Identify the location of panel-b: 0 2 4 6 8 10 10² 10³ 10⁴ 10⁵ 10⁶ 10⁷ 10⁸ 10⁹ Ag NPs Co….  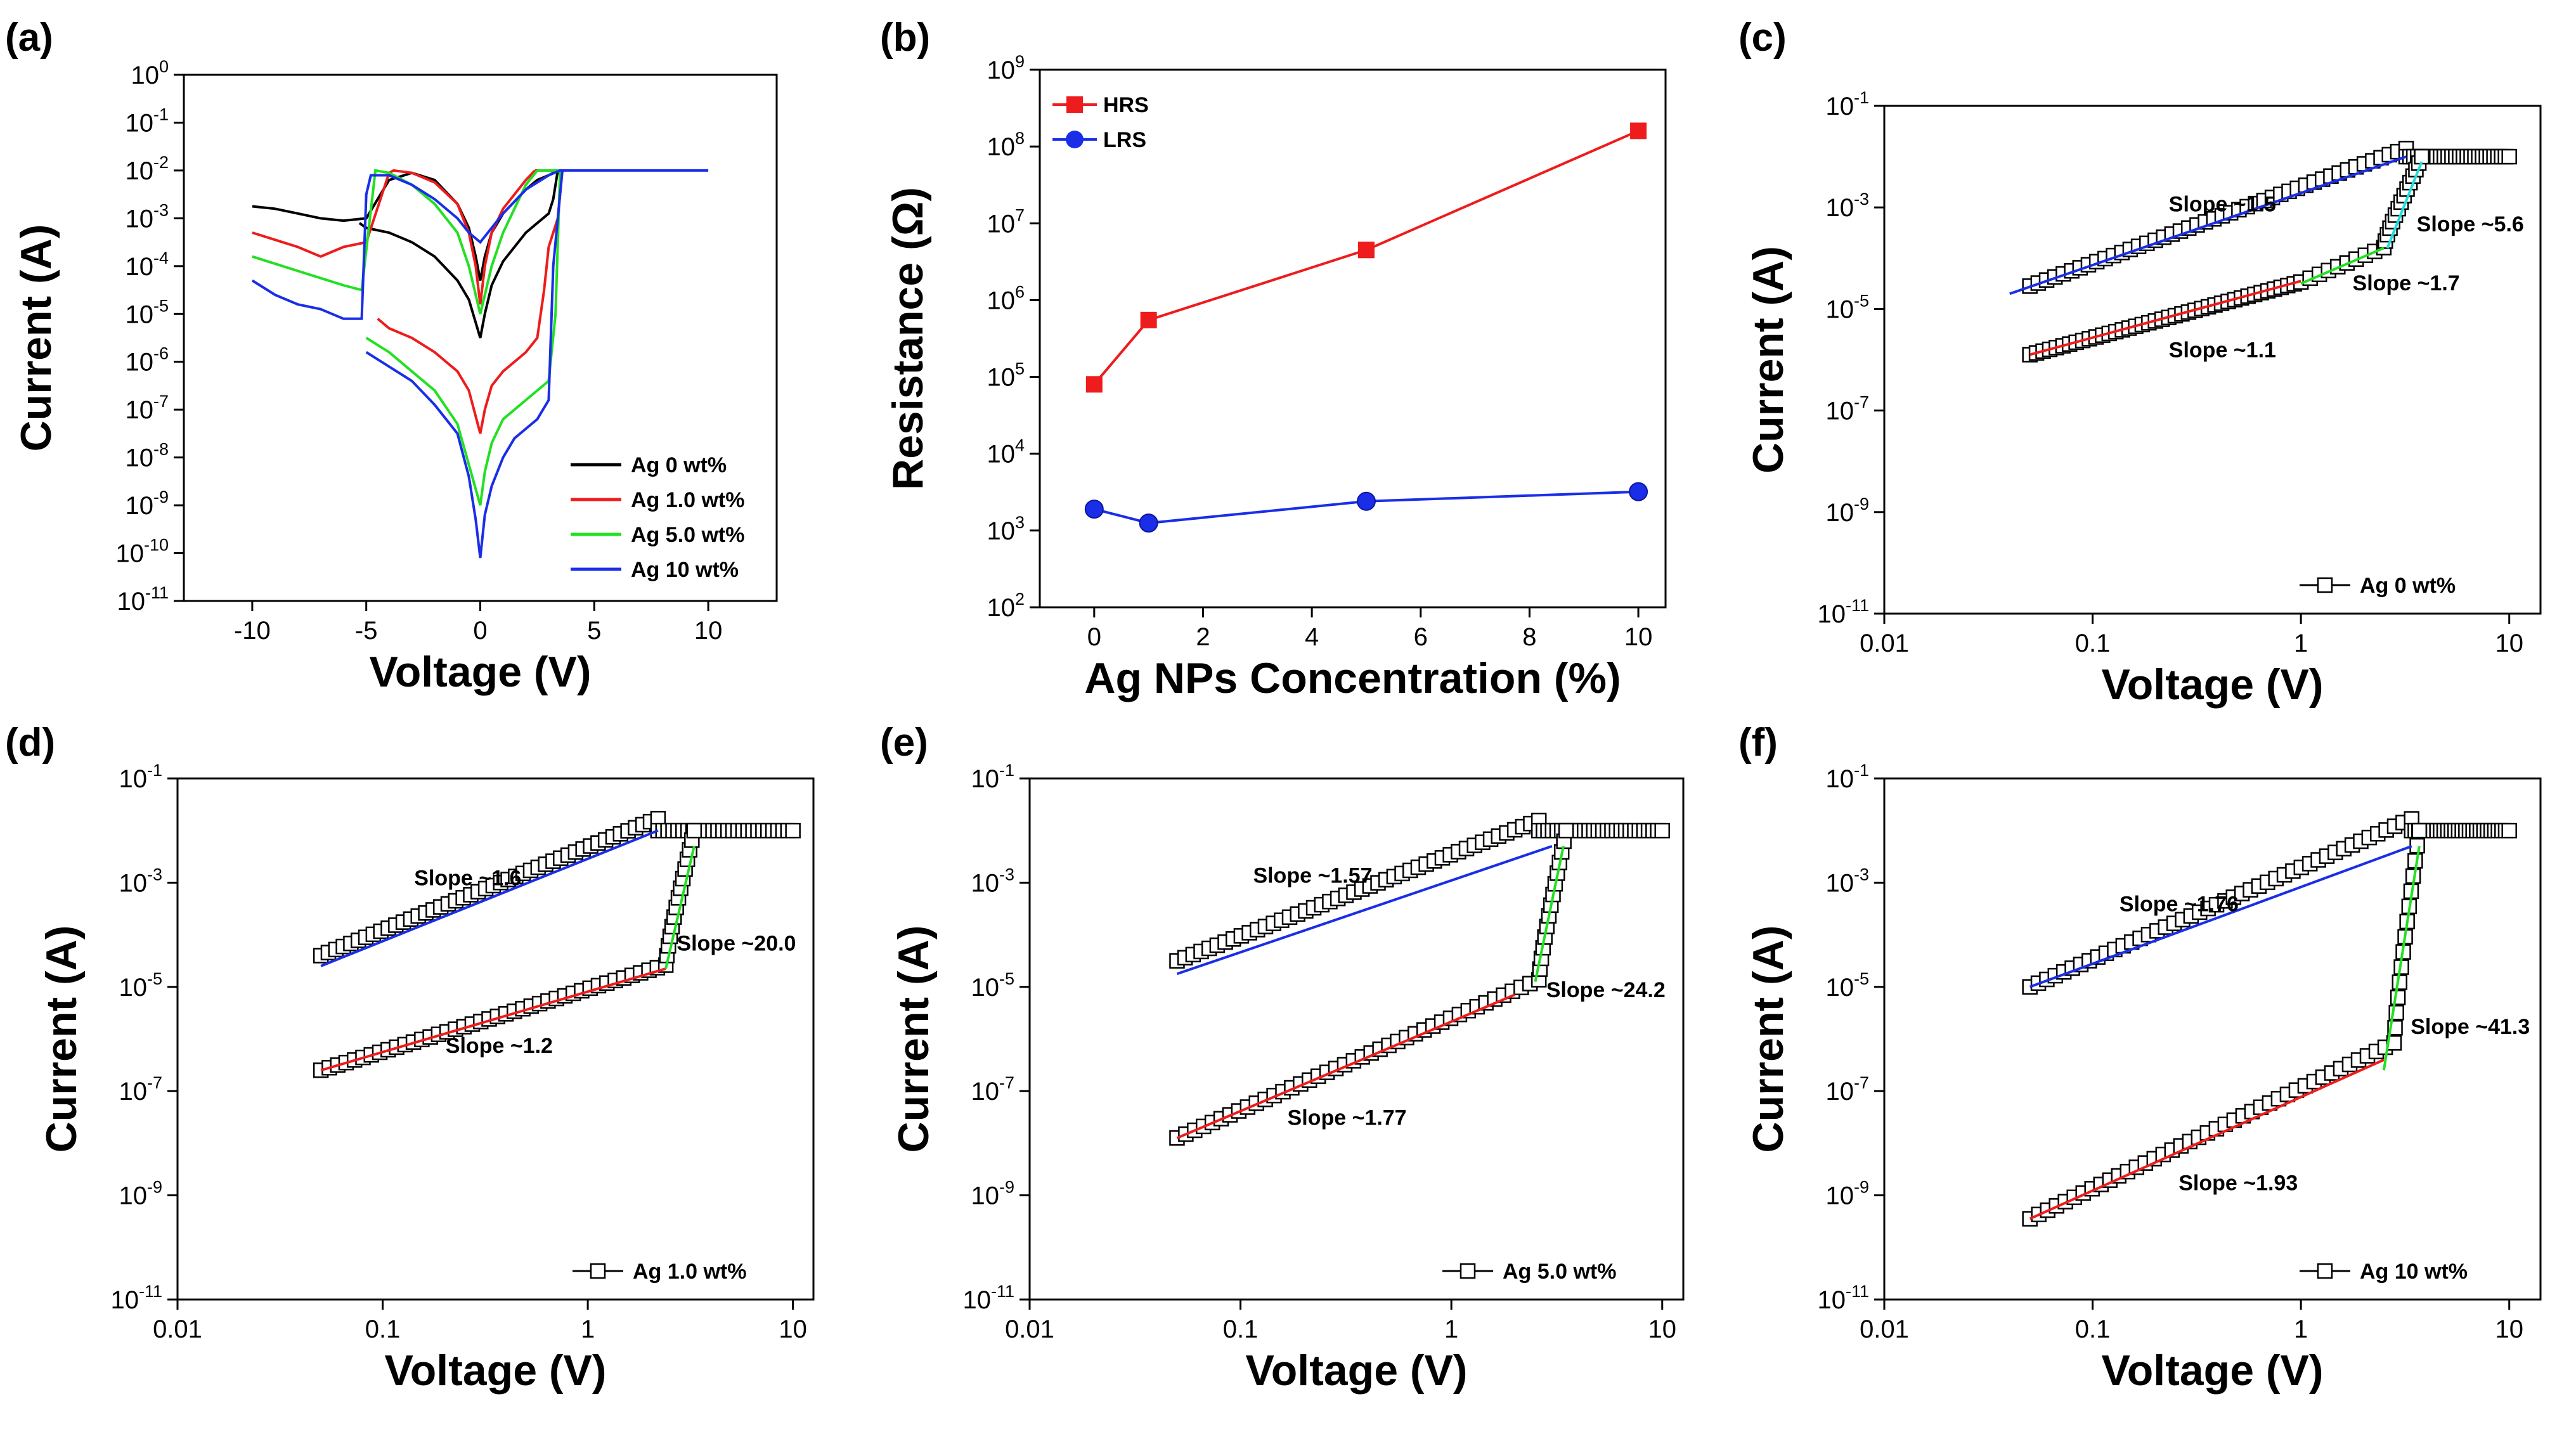
(1273, 359).